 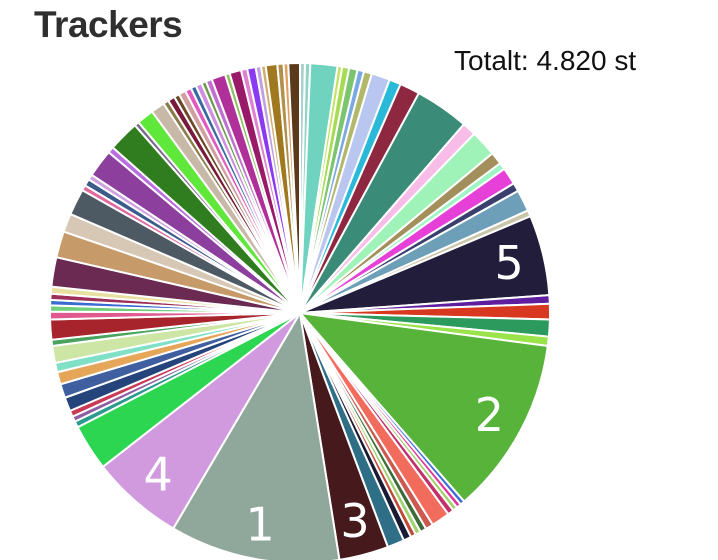 What do you see at coordinates (108, 24) in the screenshot?
I see `chart-title: Trackers` at bounding box center [108, 24].